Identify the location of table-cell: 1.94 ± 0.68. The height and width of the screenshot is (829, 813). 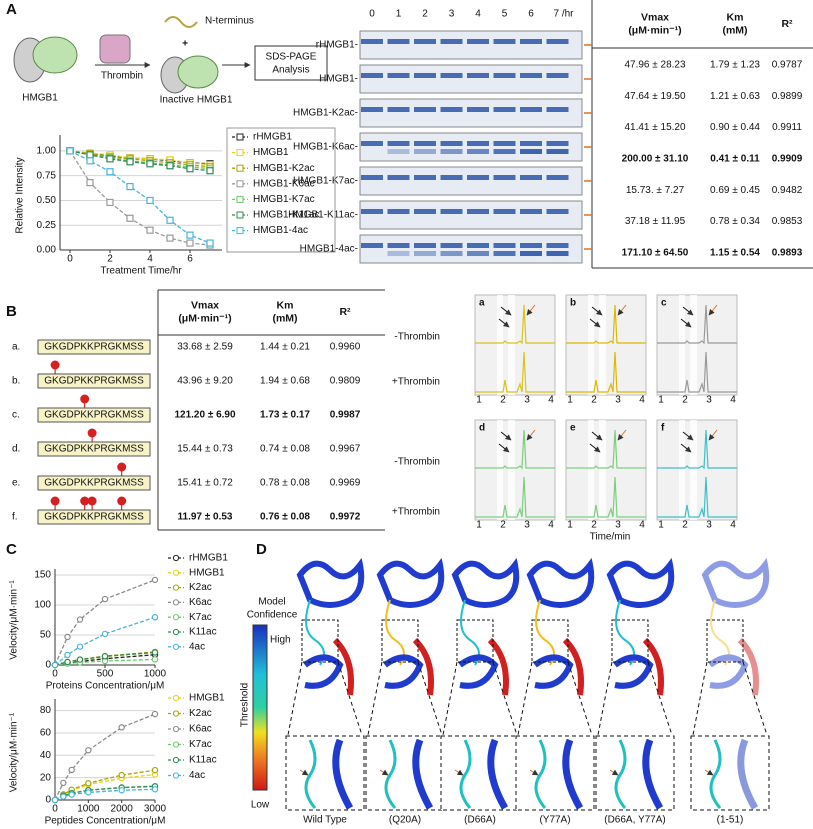
(285, 381).